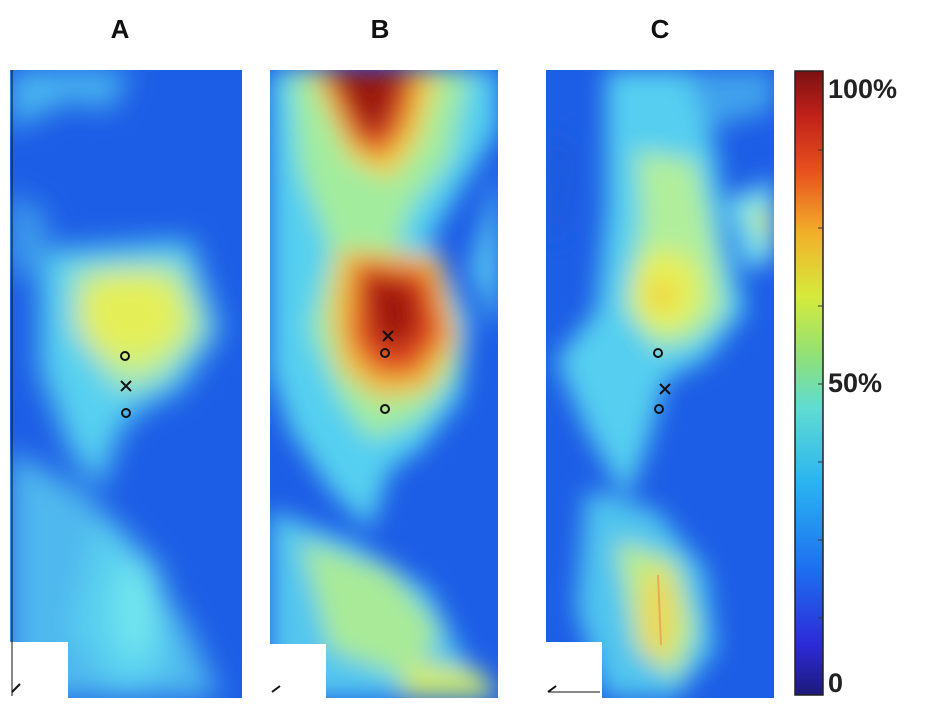 This screenshot has height=720, width=945. I want to click on colorbar-max-label: 100%, so click(863, 89).